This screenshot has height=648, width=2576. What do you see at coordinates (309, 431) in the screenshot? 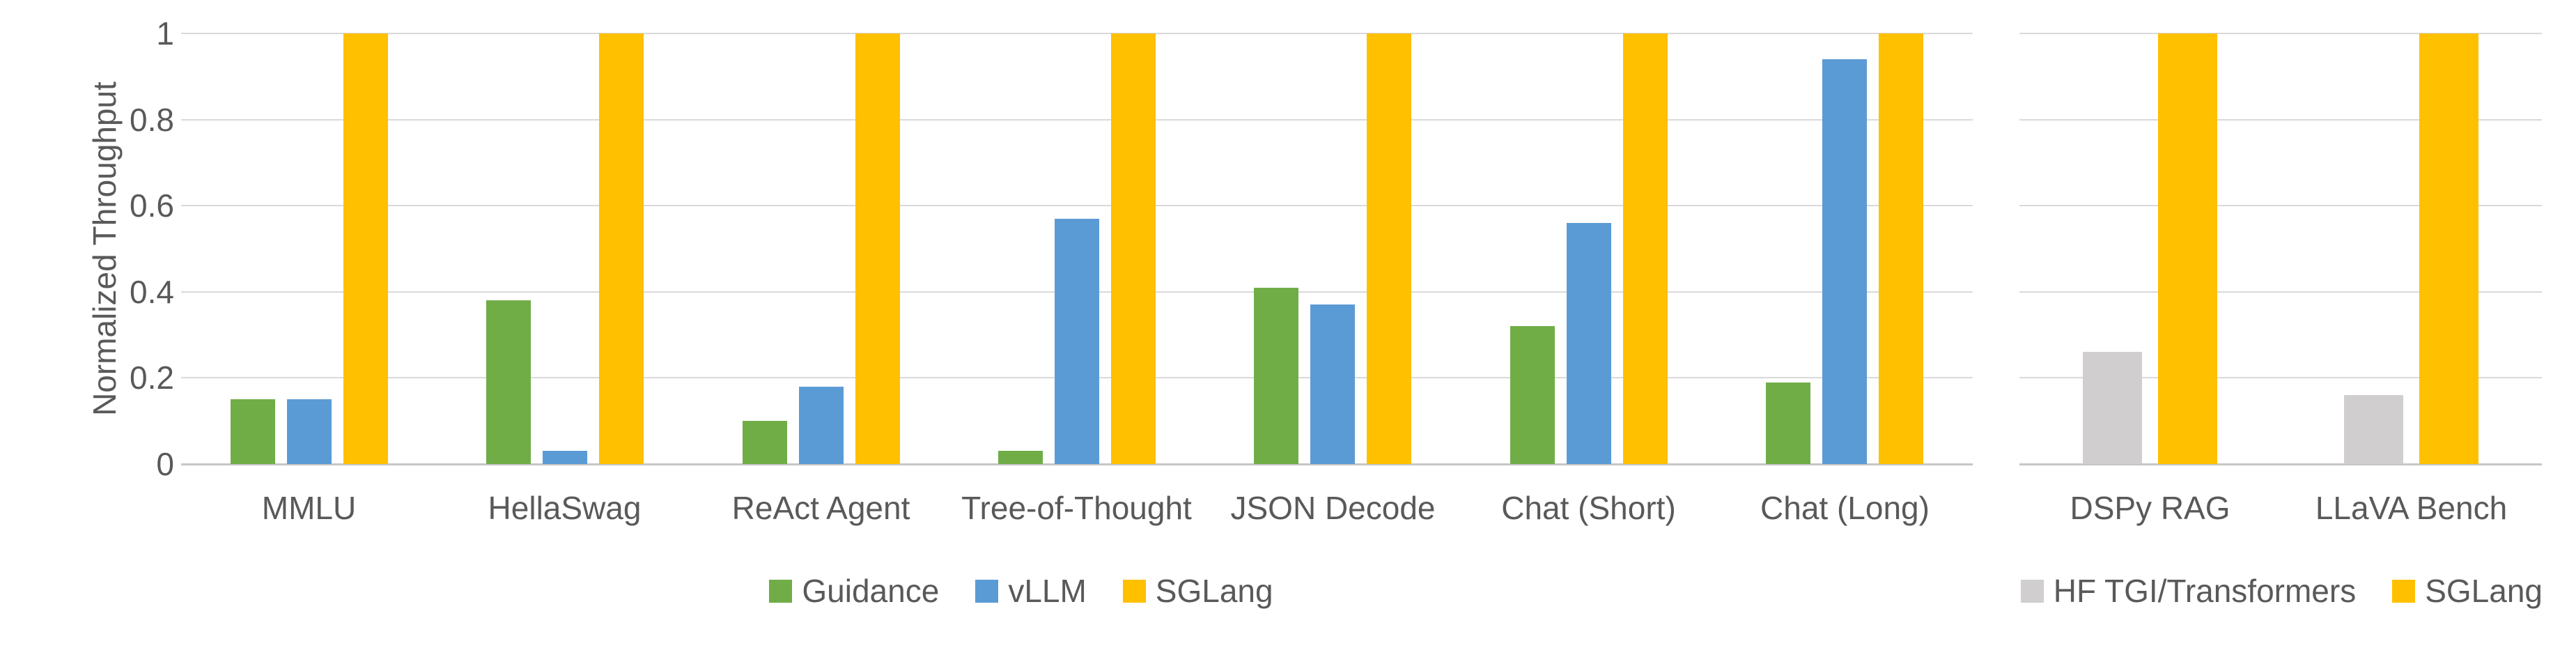
I see `bar-vllm-mmlu` at bounding box center [309, 431].